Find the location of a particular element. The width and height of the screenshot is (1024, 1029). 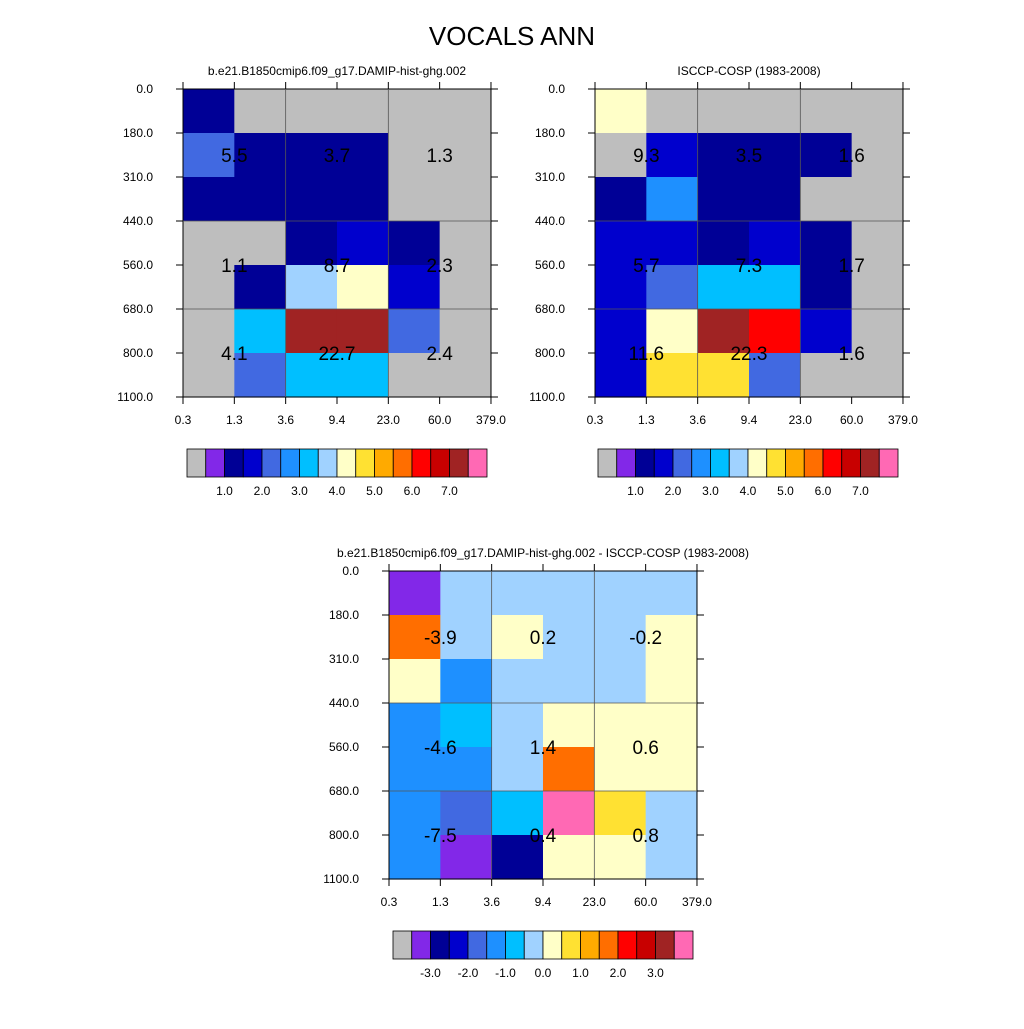

y-tick-label: 680.0 is located at coordinates (344, 791).